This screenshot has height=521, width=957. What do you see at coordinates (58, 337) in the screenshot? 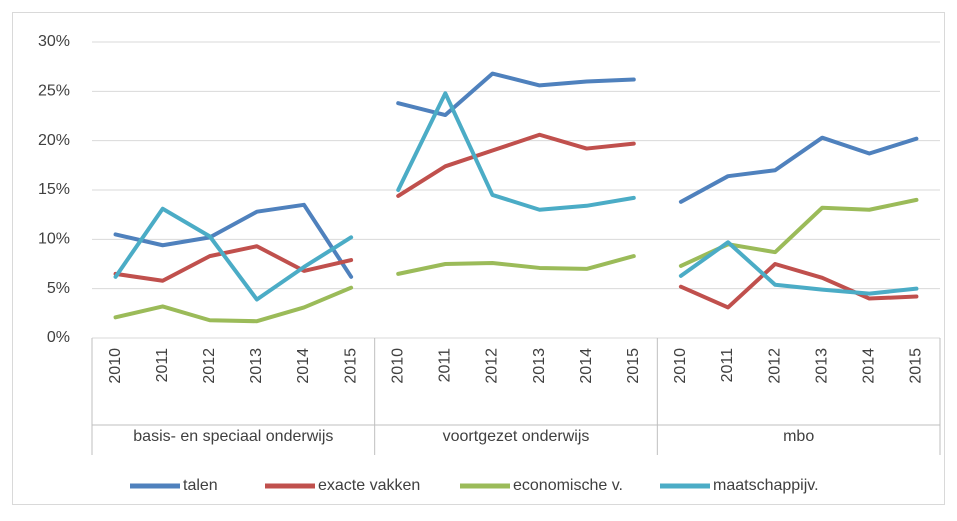
I see `y-tick-label: 0%` at bounding box center [58, 337].